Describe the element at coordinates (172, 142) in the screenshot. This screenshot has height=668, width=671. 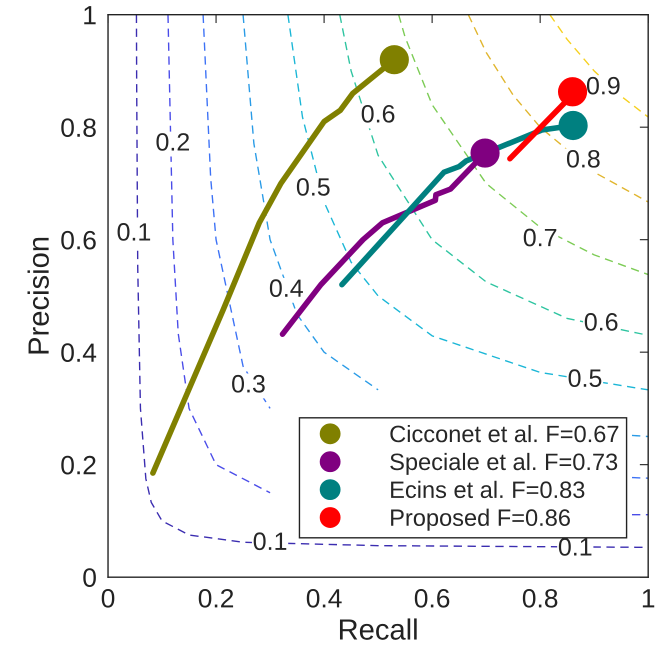
I see `annotation: 0.2` at that location.